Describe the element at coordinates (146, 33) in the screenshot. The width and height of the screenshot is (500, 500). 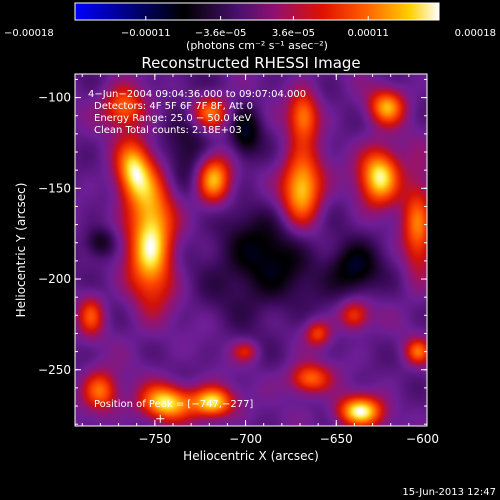
I see `colorbar-tick-label: −0.00011` at that location.